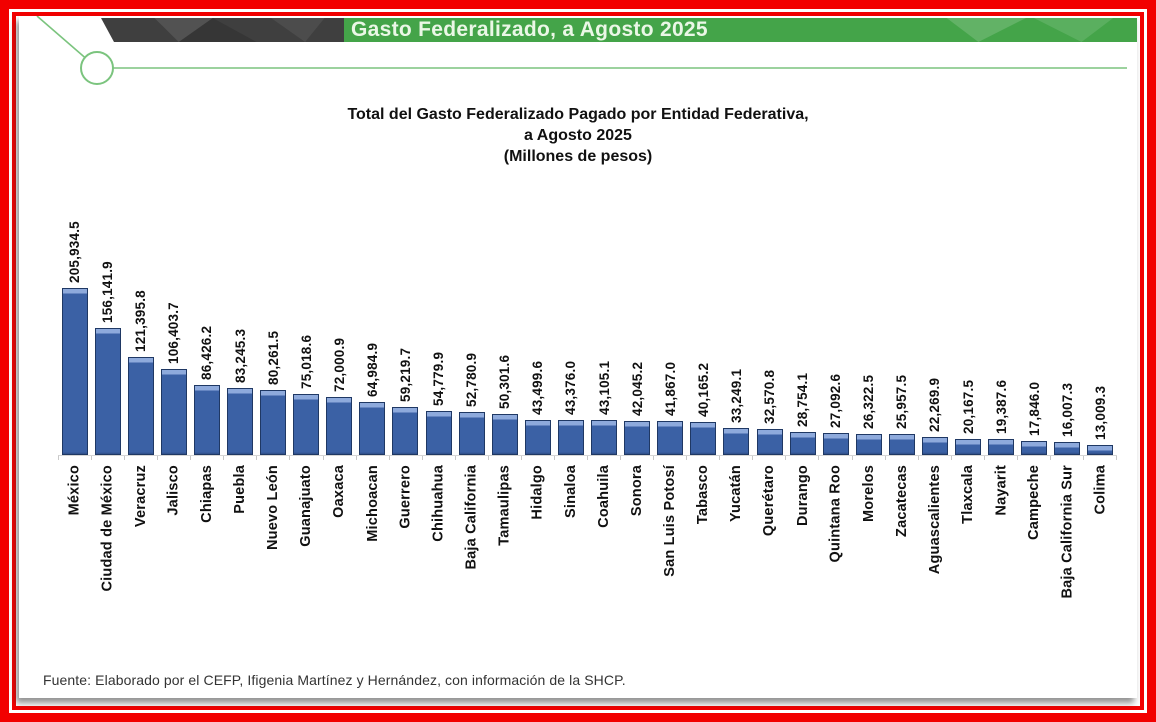  What do you see at coordinates (372, 503) in the screenshot?
I see `bar-category-label: Michoacan` at bounding box center [372, 503].